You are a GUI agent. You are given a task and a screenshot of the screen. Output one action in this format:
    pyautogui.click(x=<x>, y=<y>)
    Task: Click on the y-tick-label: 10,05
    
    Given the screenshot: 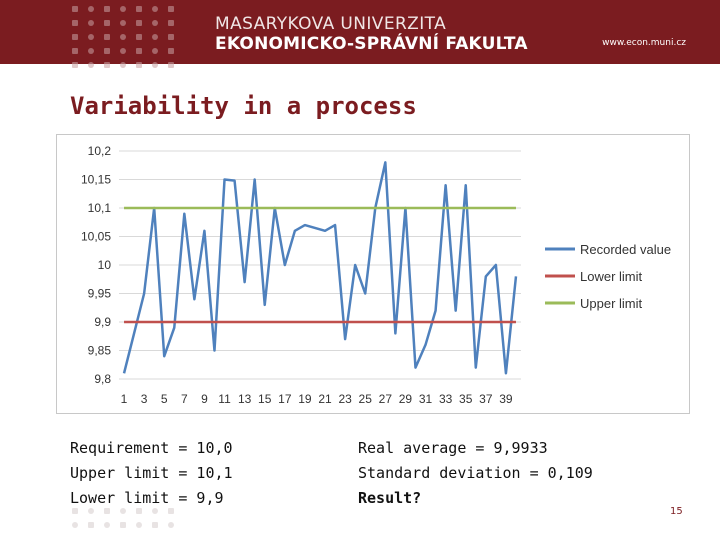 What is the action you would take?
    pyautogui.click(x=96, y=237)
    